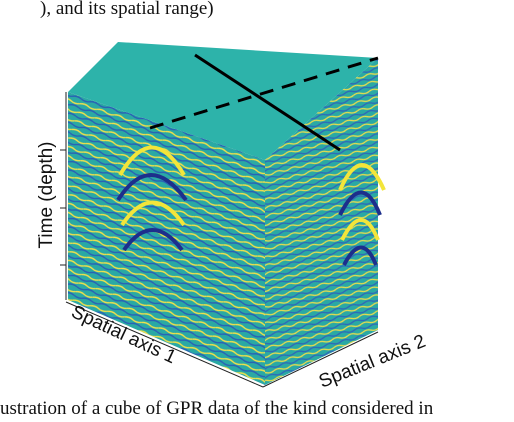  What do you see at coordinates (267, 102) in the screenshot?
I see `solid-line` at bounding box center [267, 102].